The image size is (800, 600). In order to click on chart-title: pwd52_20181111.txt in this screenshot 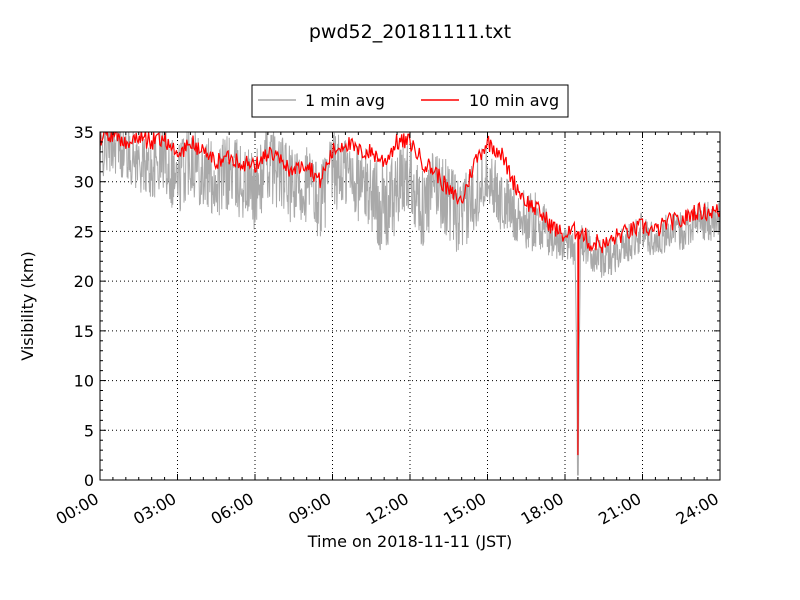, I will do `click(410, 32)`.